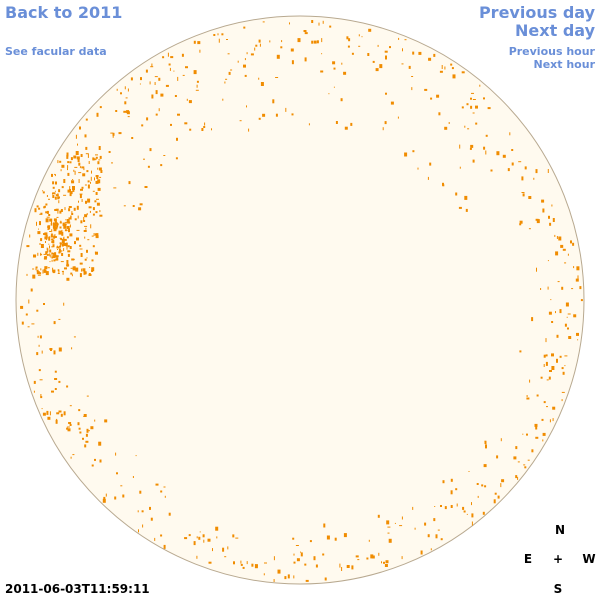  Describe the element at coordinates (564, 64) in the screenshot. I see `next-hour-link: Next hour` at that location.